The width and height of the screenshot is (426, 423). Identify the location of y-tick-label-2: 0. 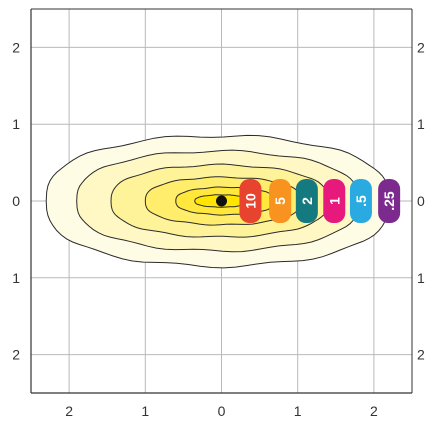
(16, 201).